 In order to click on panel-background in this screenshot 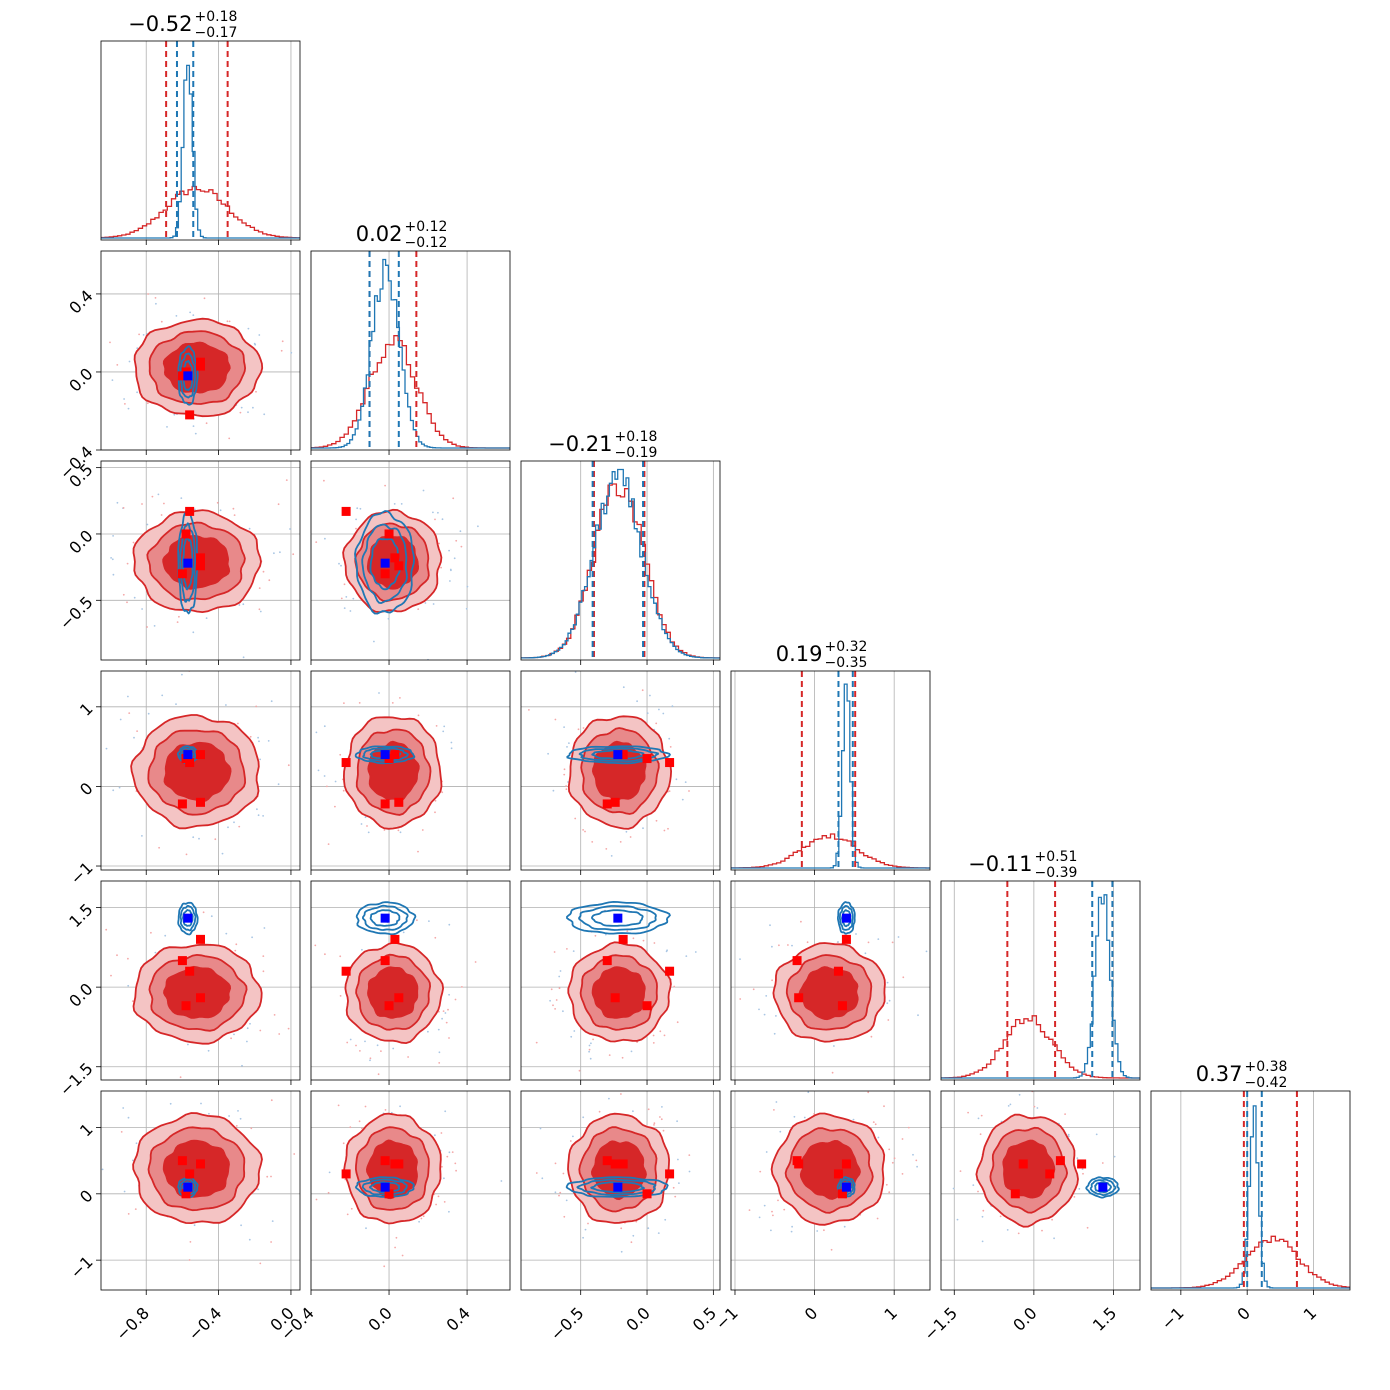, I will do `click(1250, 1190)`.